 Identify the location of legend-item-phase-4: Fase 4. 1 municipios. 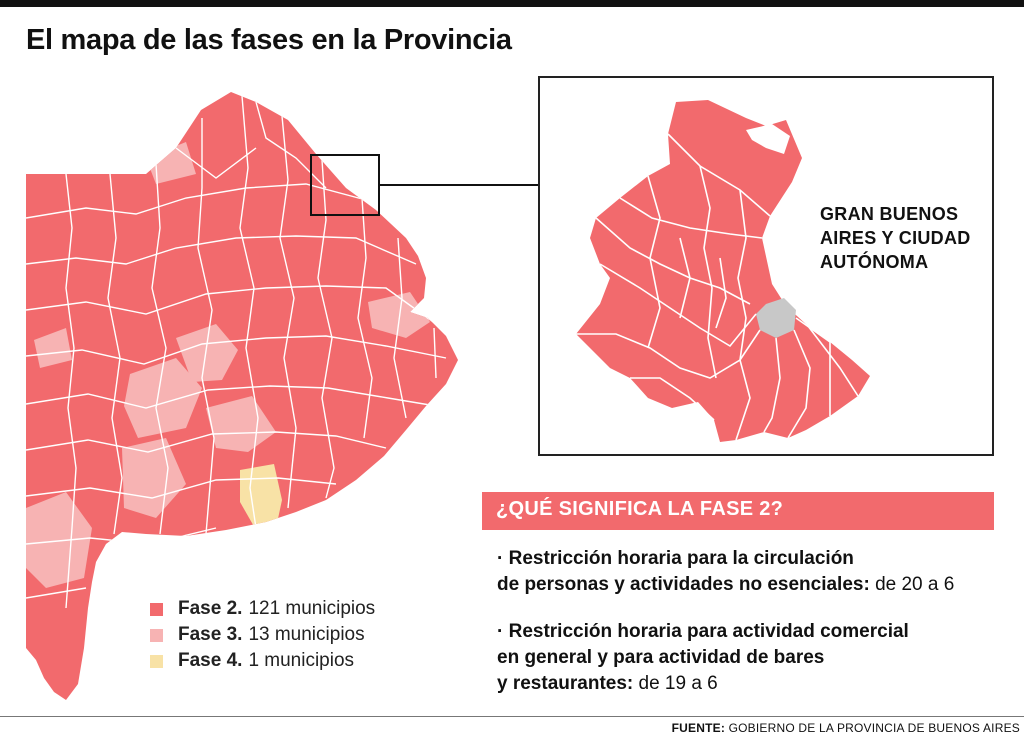
(262, 661).